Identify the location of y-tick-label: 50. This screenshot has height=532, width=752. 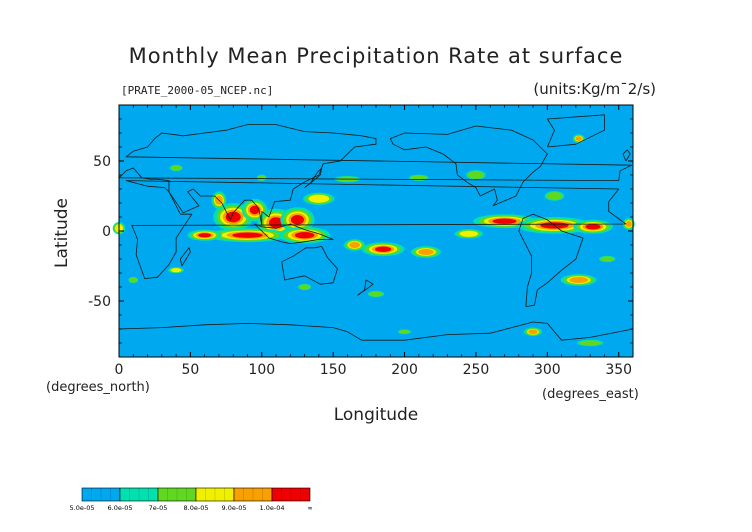
(102, 162).